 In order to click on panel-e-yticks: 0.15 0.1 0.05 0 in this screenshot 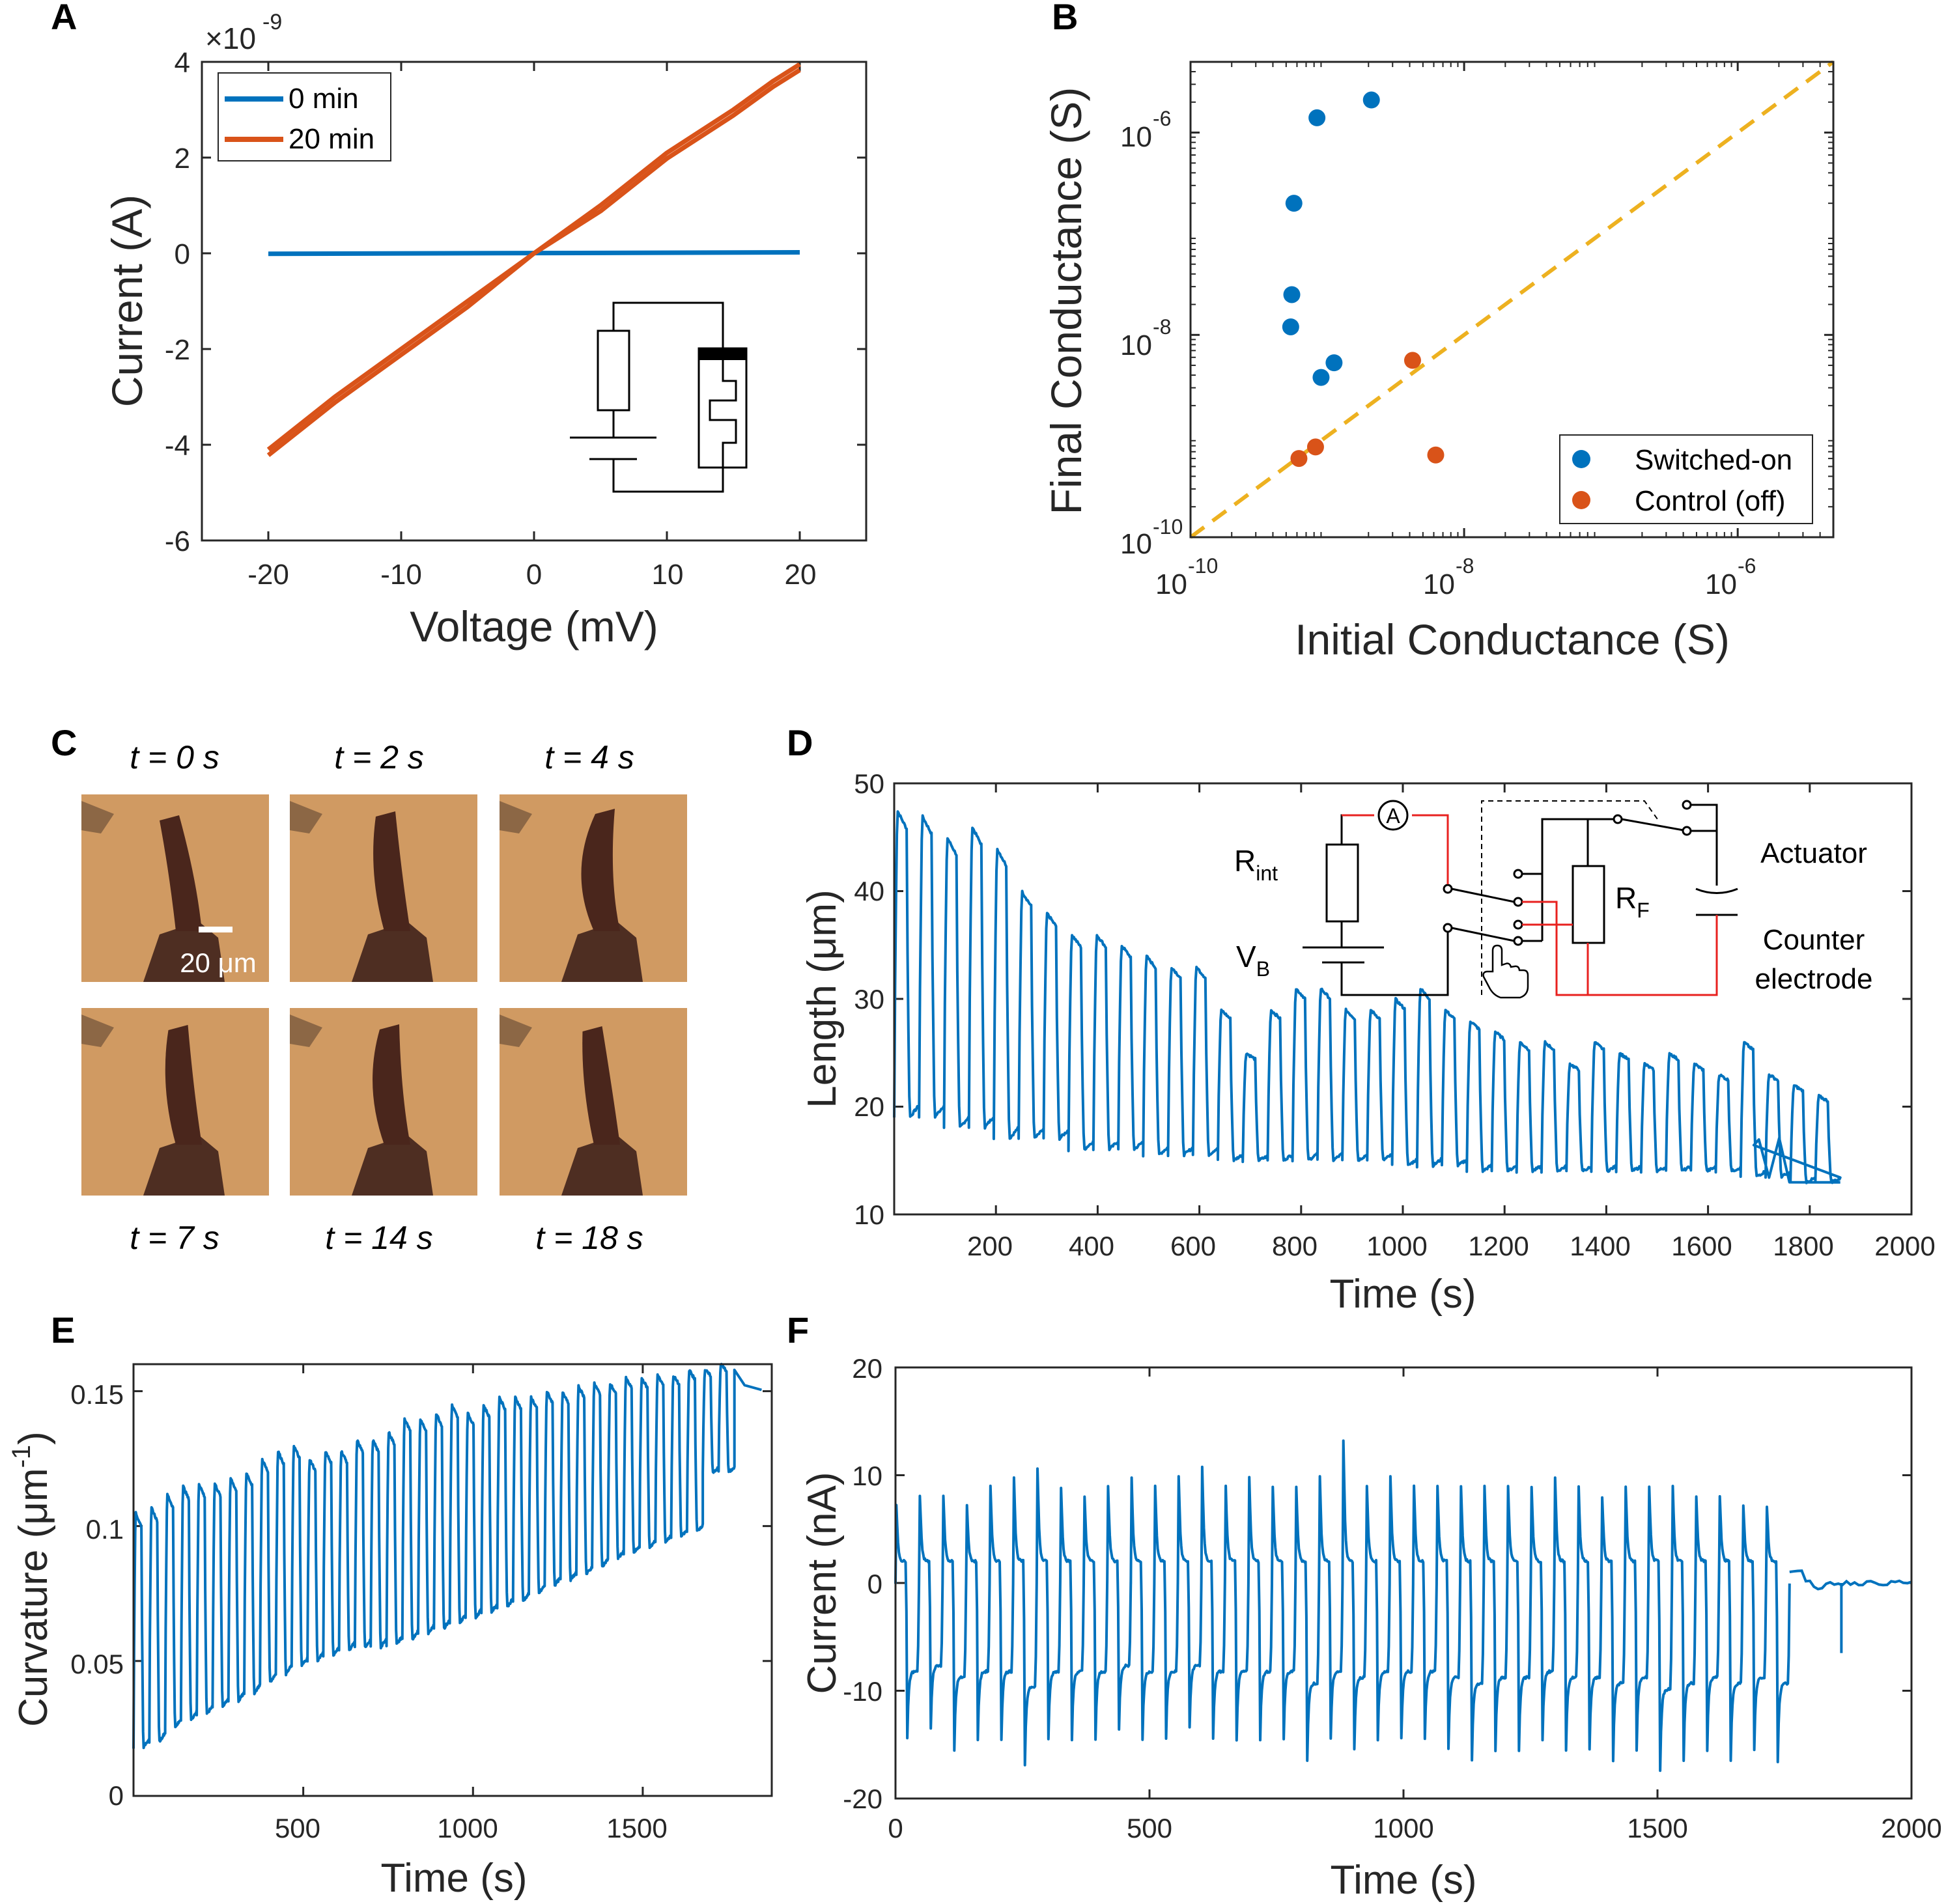, I will do `click(97, 1595)`.